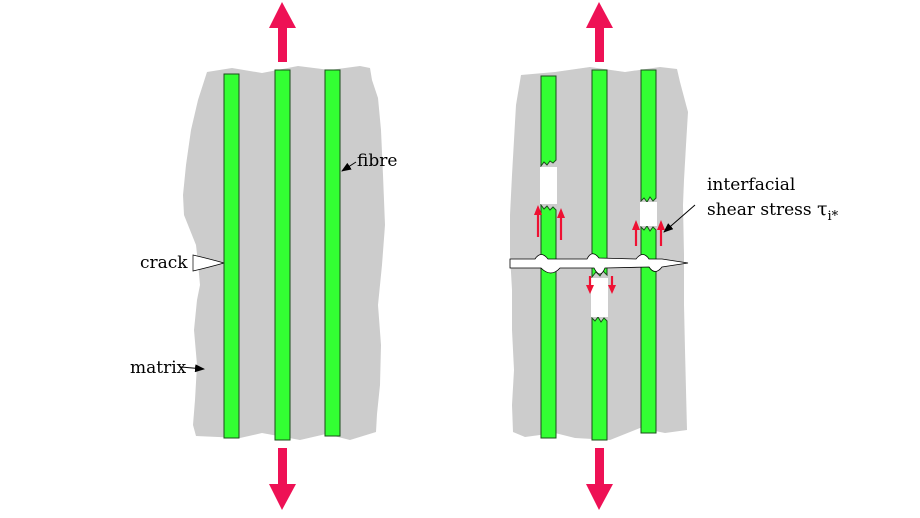  Describe the element at coordinates (158, 368) in the screenshot. I see `matrix-label: matrix` at that location.